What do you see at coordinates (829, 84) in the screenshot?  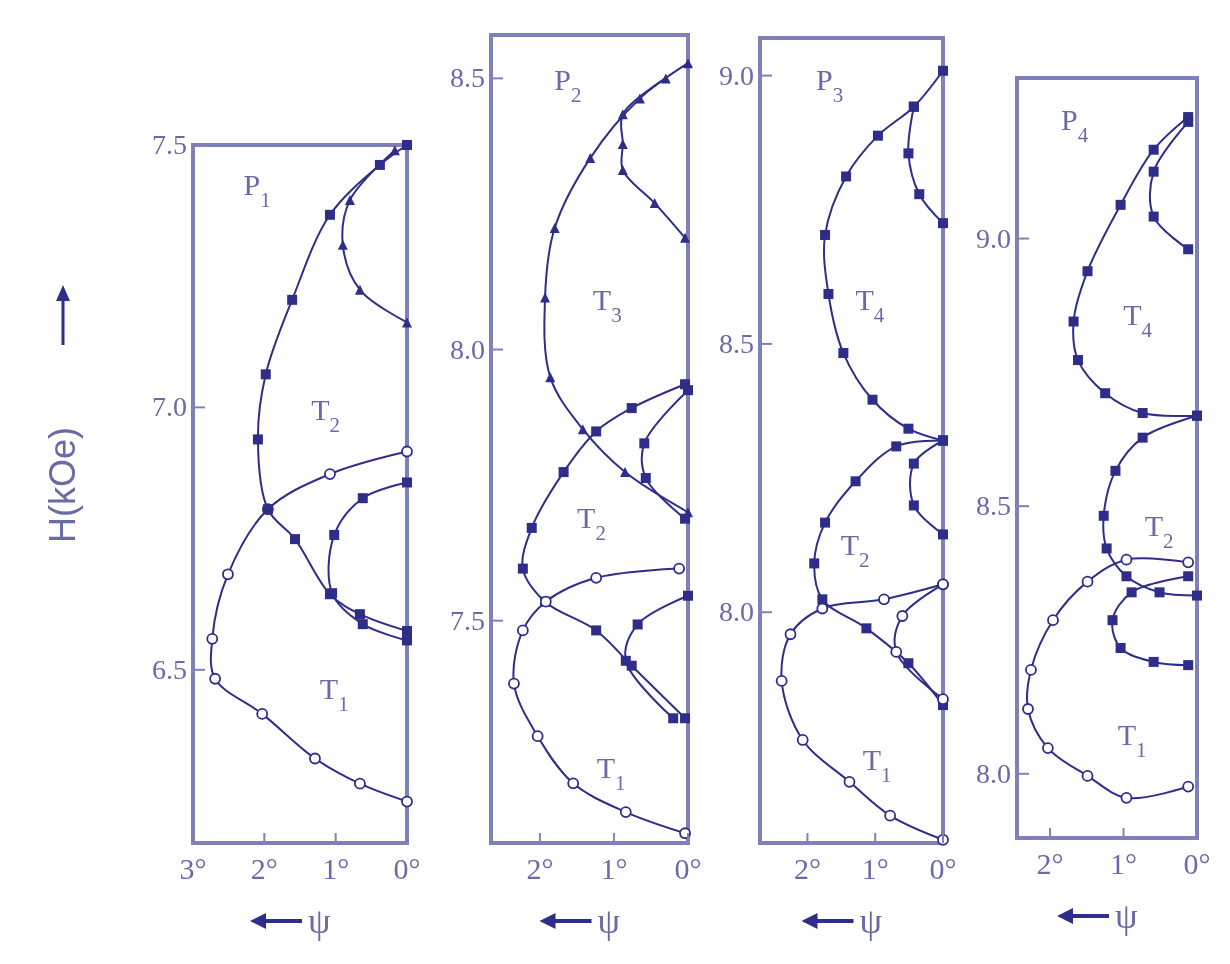 I see `annotation: P$_{3}$` at bounding box center [829, 84].